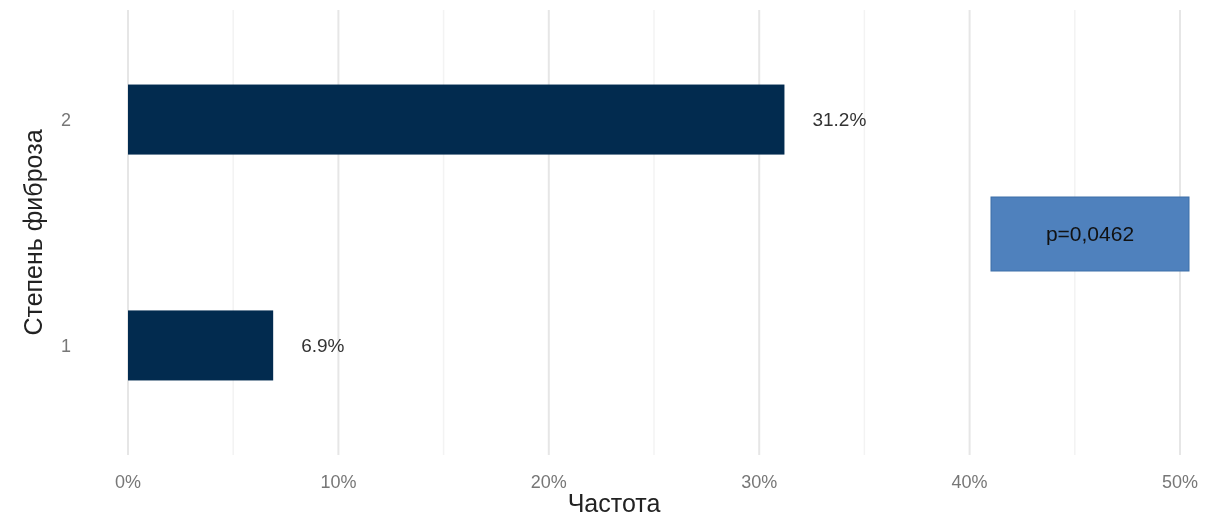  What do you see at coordinates (33, 232) in the screenshot?
I see `y-axis-title: Степень фиброза` at bounding box center [33, 232].